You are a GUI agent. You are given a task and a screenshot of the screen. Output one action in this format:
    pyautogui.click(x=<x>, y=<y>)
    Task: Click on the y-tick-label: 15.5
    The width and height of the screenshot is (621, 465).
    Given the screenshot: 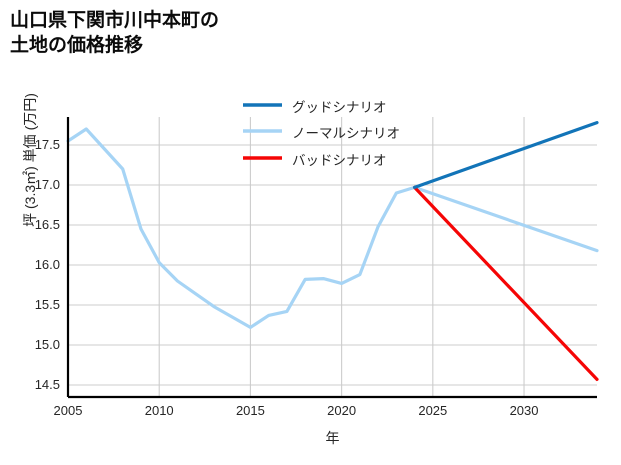 What is the action you would take?
    pyautogui.click(x=47, y=304)
    